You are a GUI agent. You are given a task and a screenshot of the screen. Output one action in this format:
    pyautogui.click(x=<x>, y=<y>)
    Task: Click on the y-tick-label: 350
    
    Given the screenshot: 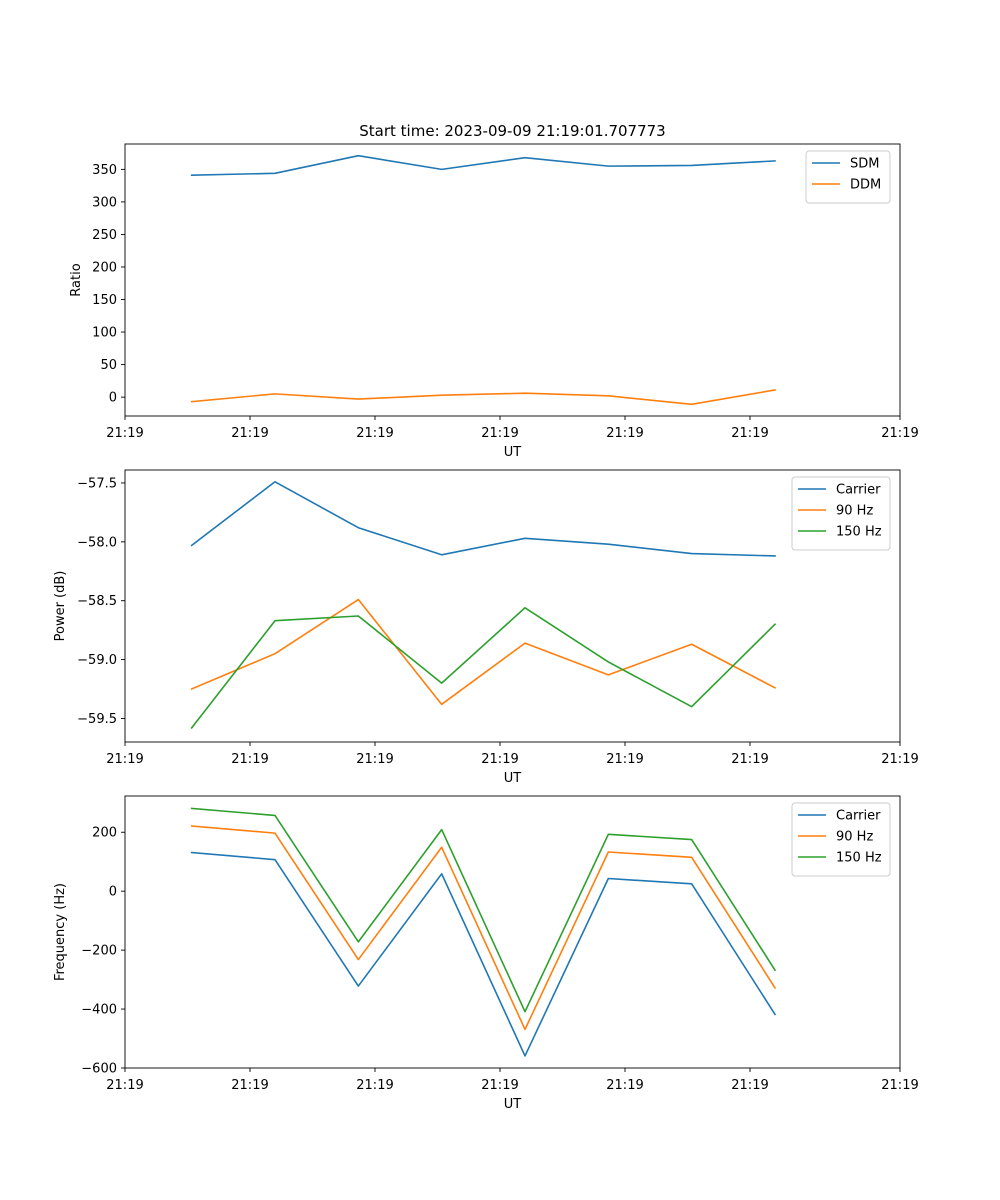 What is the action you would take?
    pyautogui.click(x=104, y=170)
    